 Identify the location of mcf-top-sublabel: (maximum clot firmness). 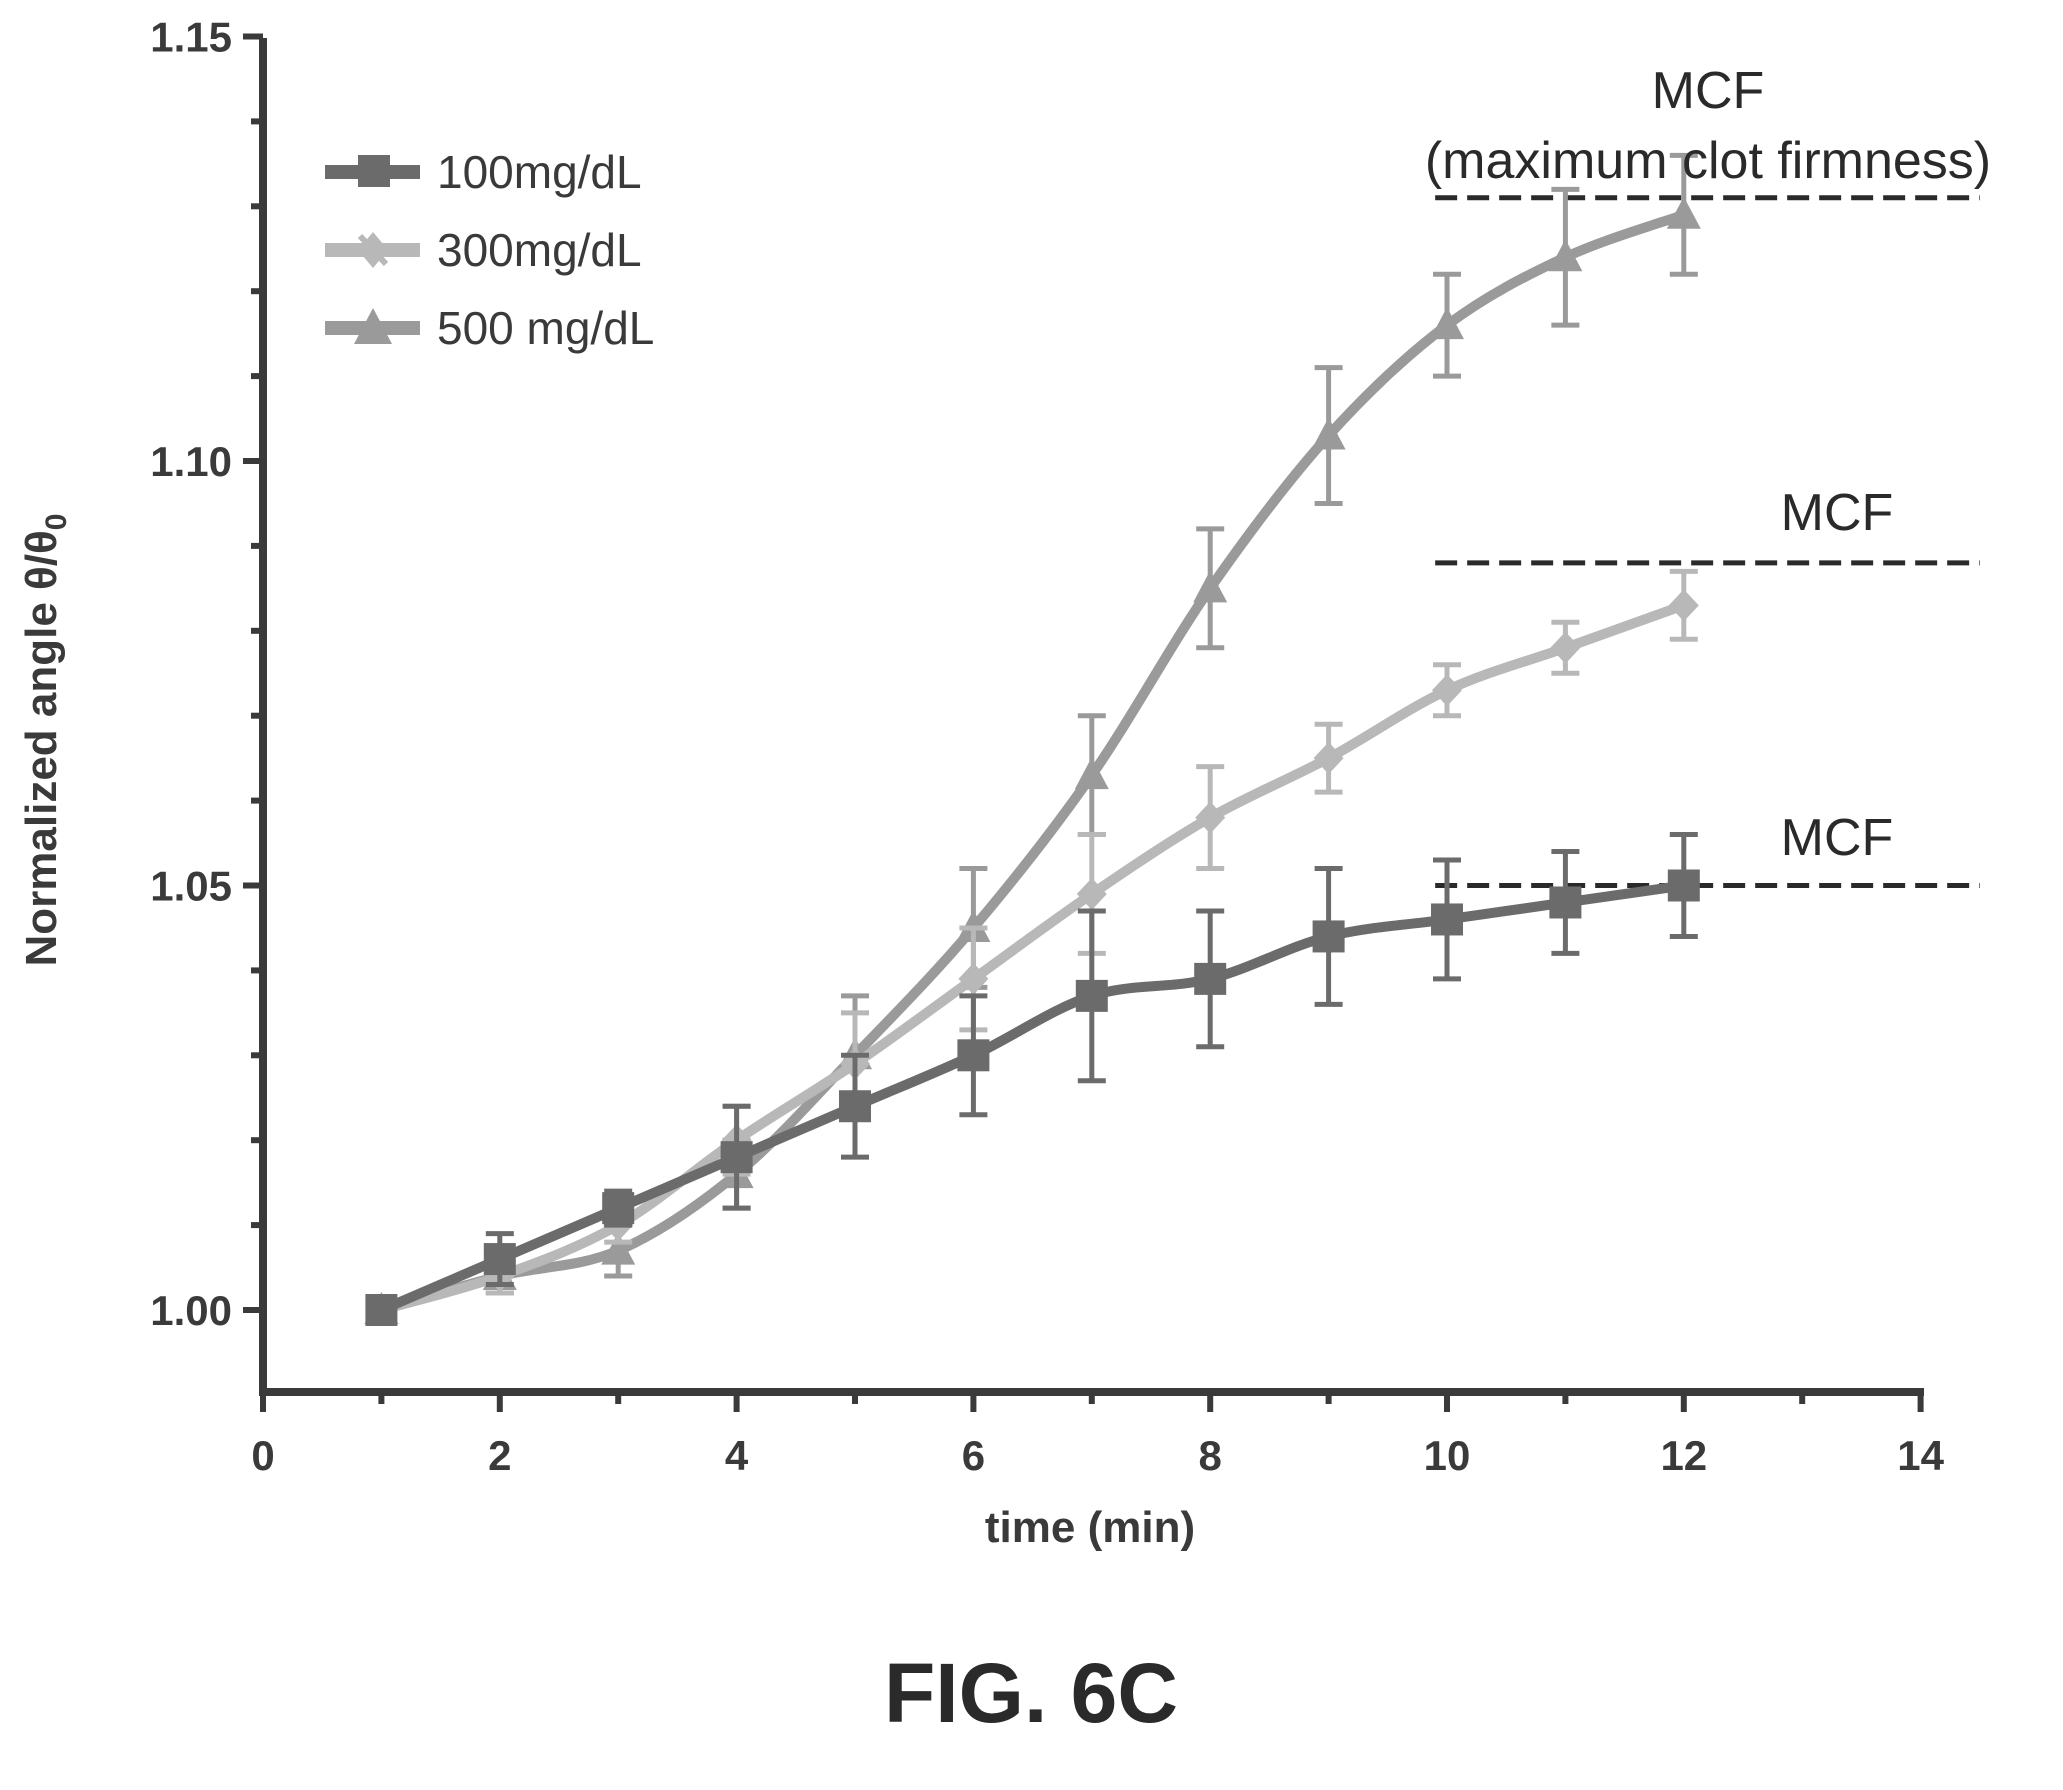
(1708, 161).